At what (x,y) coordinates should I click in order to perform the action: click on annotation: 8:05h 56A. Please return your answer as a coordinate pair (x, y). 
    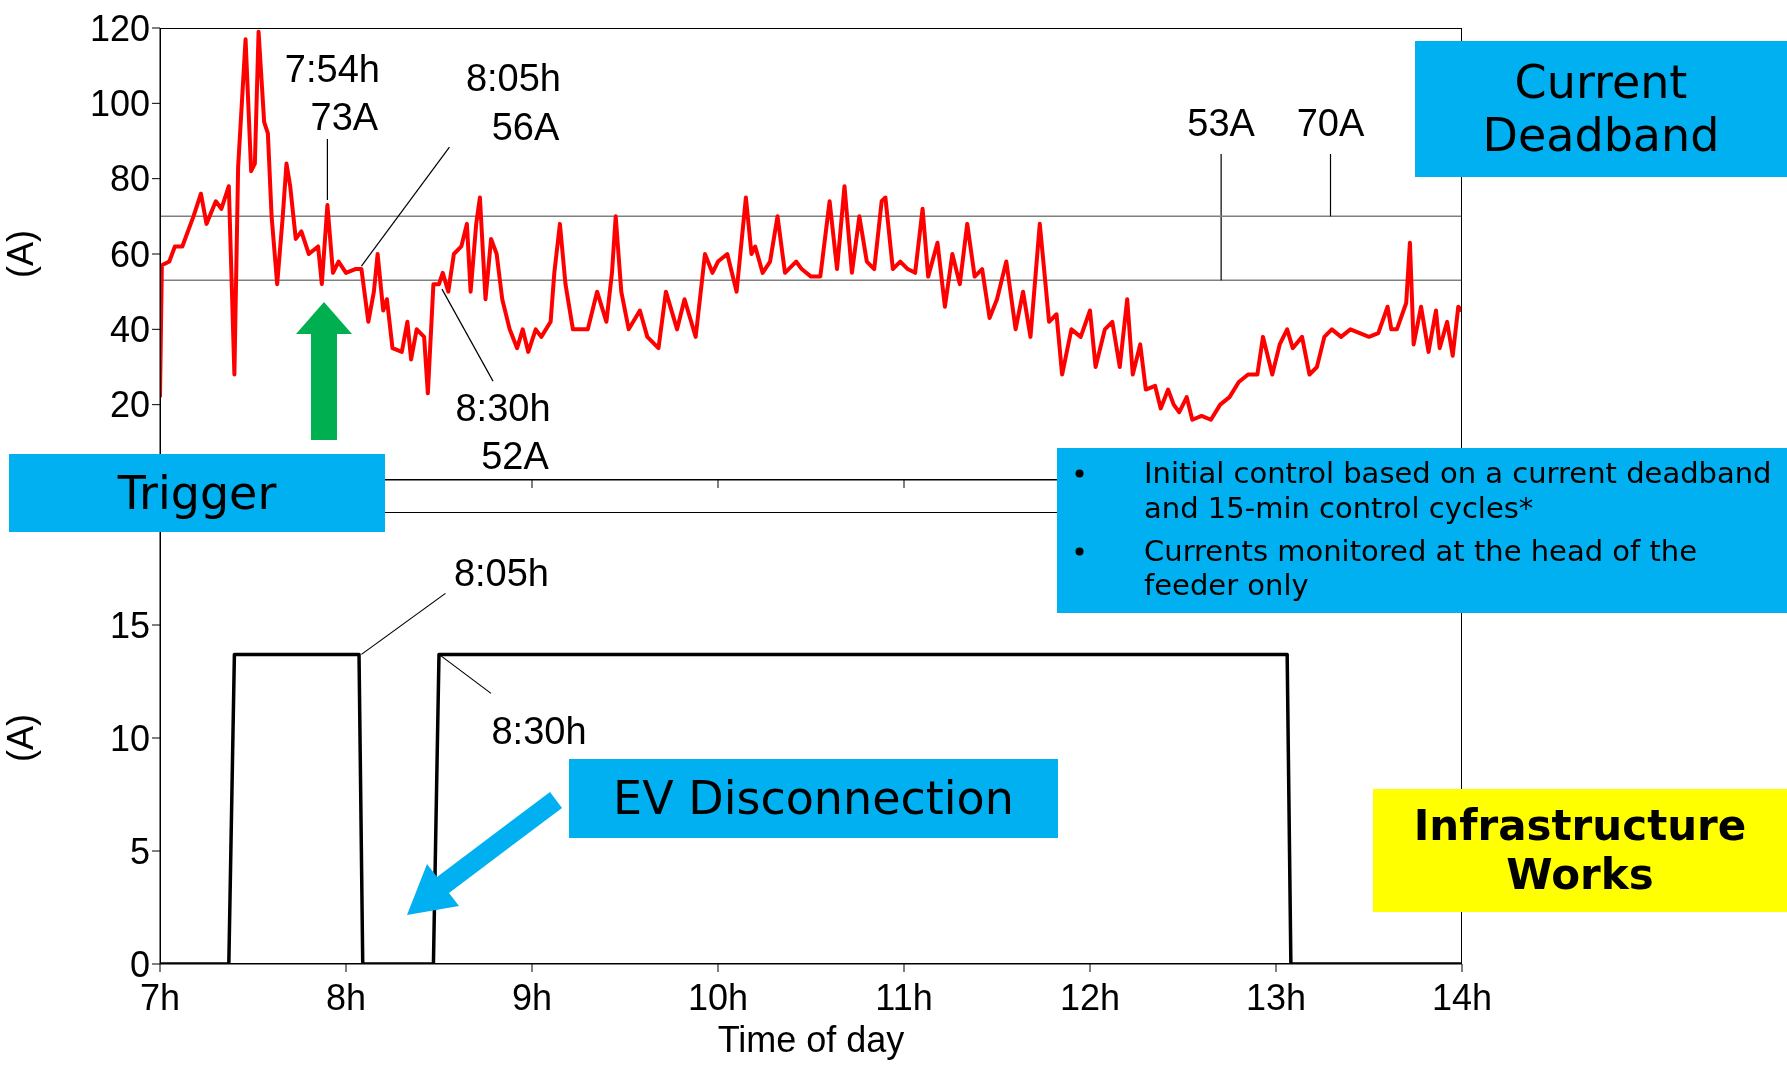
    Looking at the image, I should click on (513, 103).